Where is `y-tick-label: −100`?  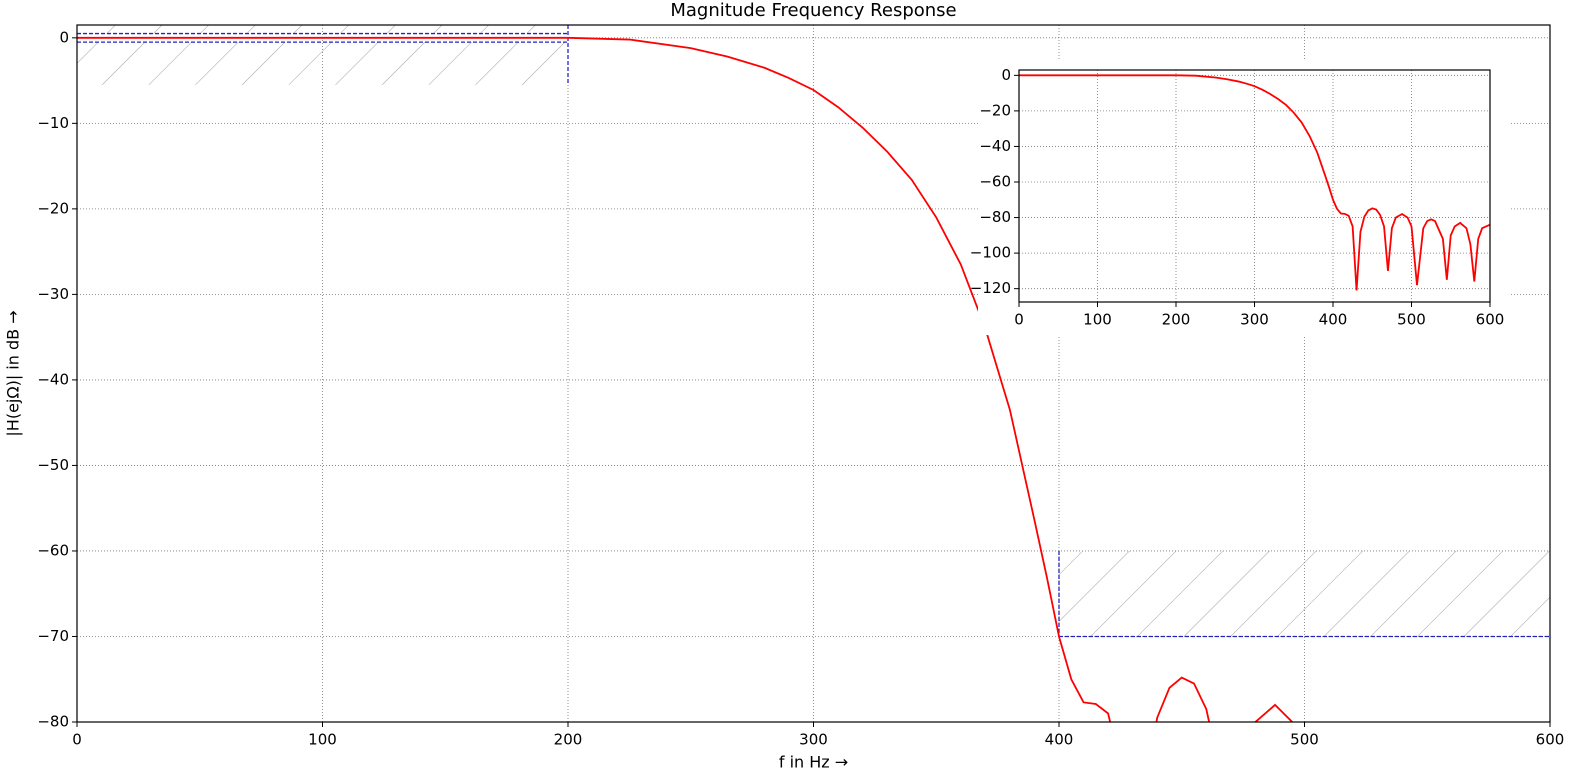 y-tick-label: −100 is located at coordinates (990, 253).